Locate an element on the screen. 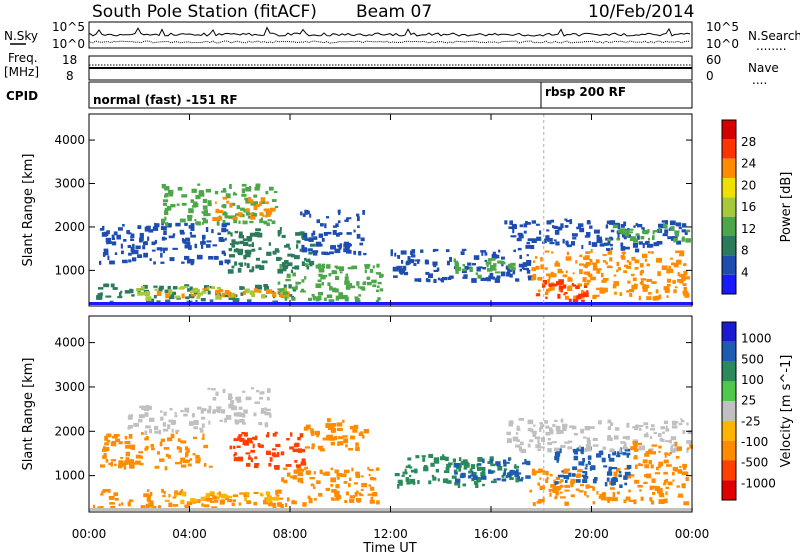  x-tick-label: 20:00 is located at coordinates (591, 534).